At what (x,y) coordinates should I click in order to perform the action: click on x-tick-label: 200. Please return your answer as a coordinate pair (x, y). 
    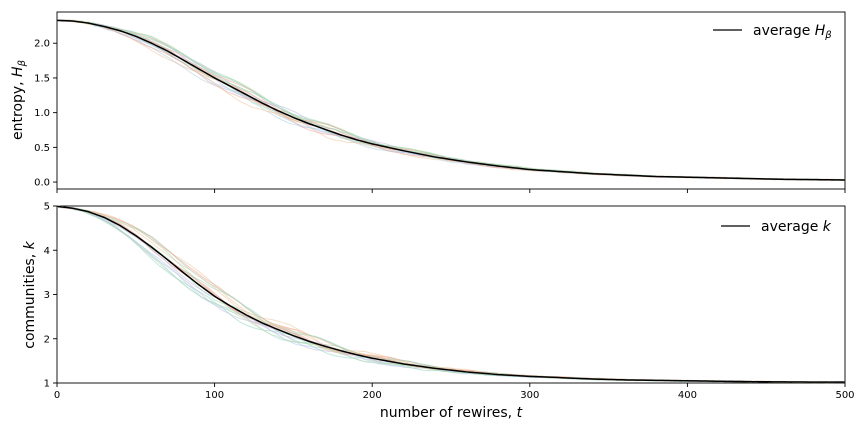
    Looking at the image, I should click on (372, 395).